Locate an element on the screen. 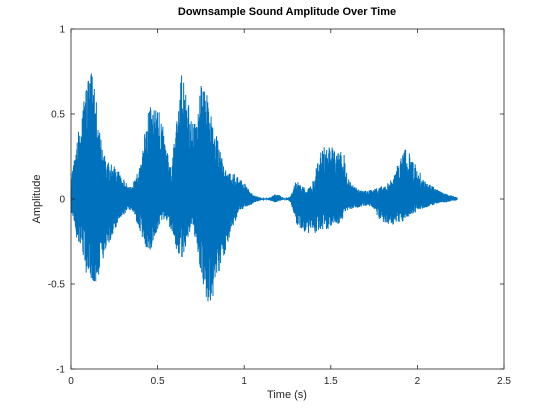 The image size is (557, 413). x-tick-label: 1 is located at coordinates (244, 381).